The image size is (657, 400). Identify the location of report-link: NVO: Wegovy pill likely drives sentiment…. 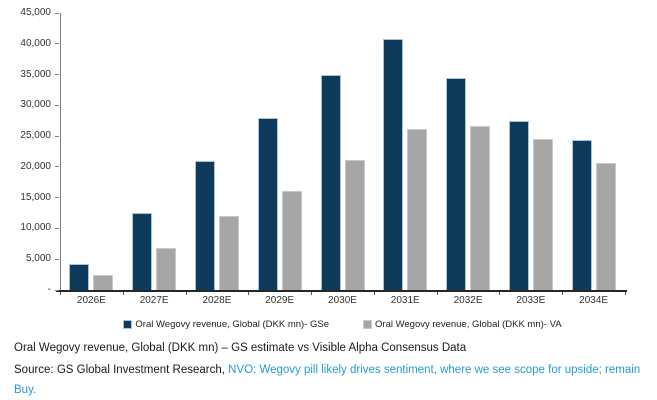
(327, 380).